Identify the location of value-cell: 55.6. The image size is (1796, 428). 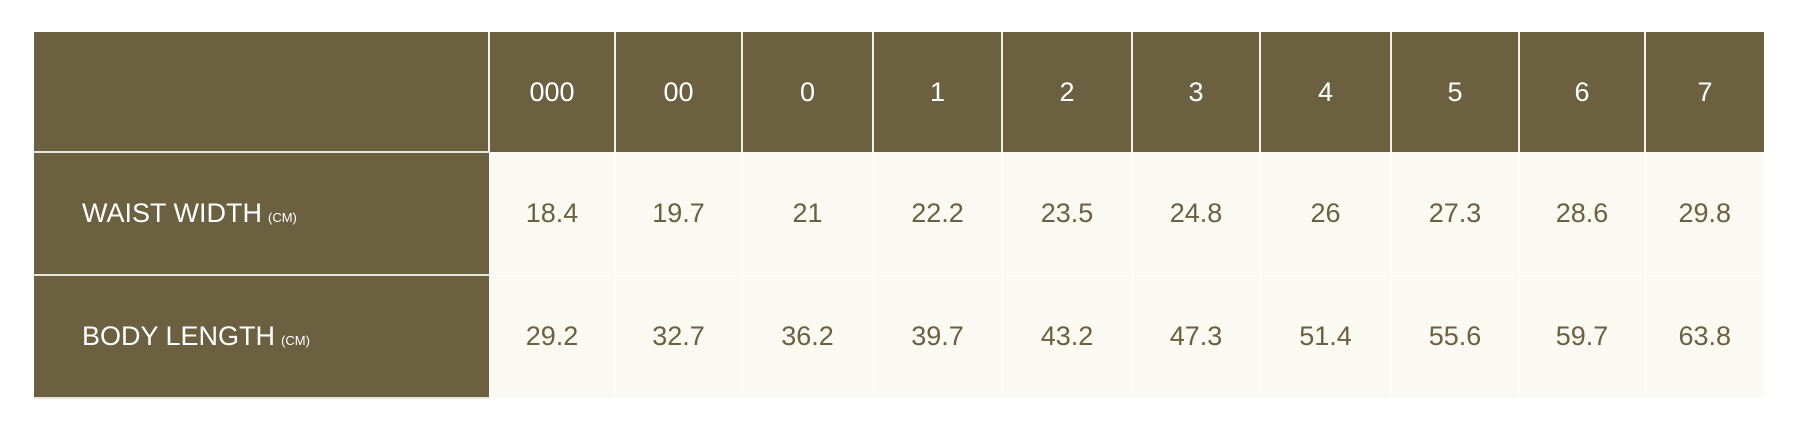
(1454, 337).